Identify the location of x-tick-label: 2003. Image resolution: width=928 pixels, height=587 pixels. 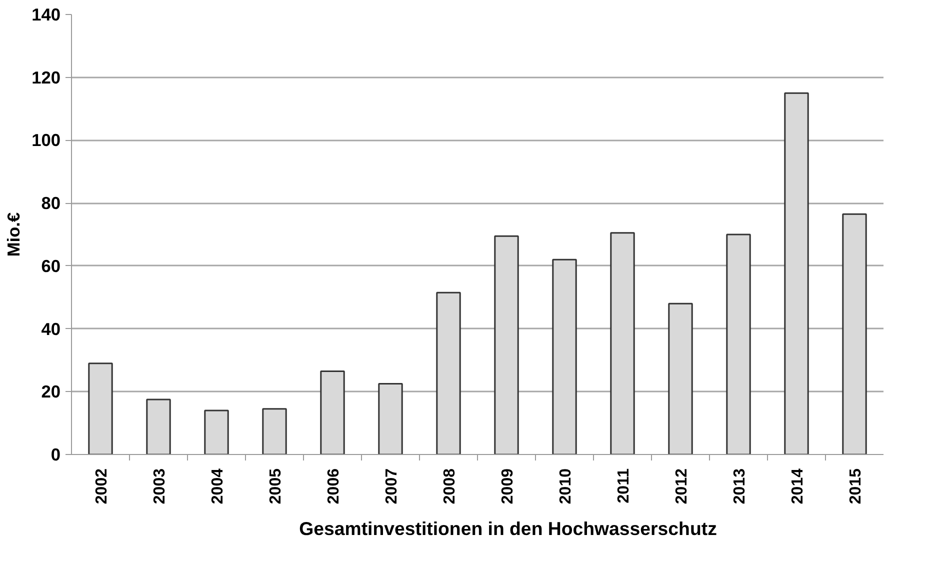
(160, 486).